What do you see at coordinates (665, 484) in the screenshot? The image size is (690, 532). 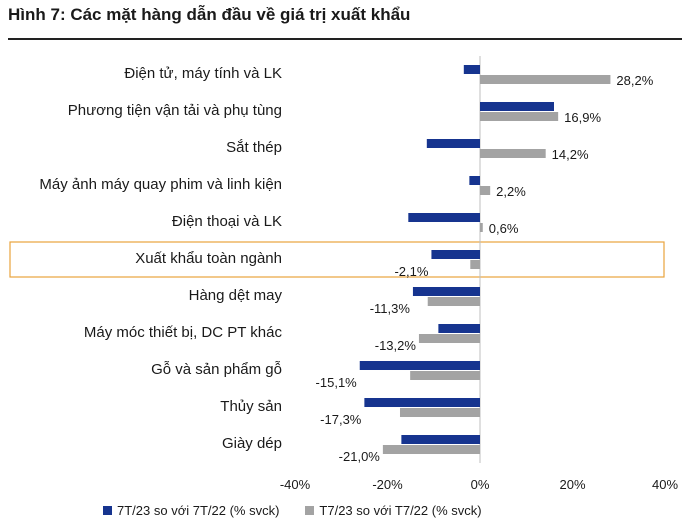 I see `x-tick-label: 40%` at bounding box center [665, 484].